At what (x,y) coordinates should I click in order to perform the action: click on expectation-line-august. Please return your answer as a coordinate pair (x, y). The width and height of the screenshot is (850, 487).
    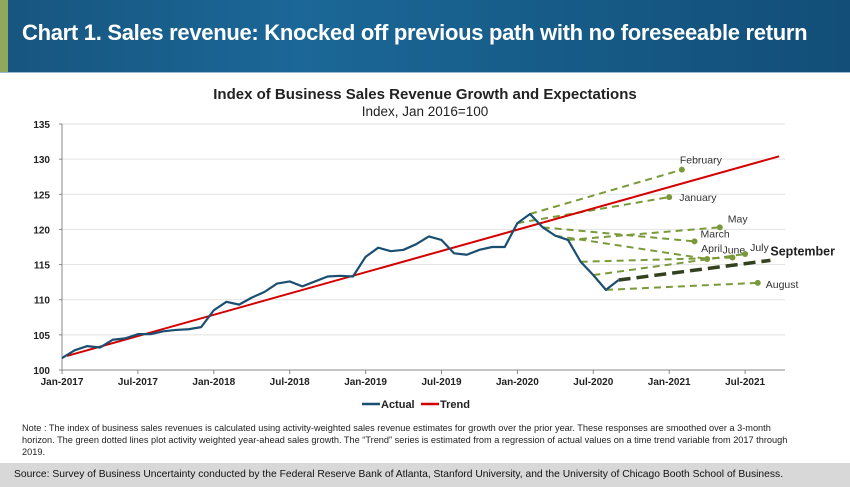
    Looking at the image, I should click on (681, 286).